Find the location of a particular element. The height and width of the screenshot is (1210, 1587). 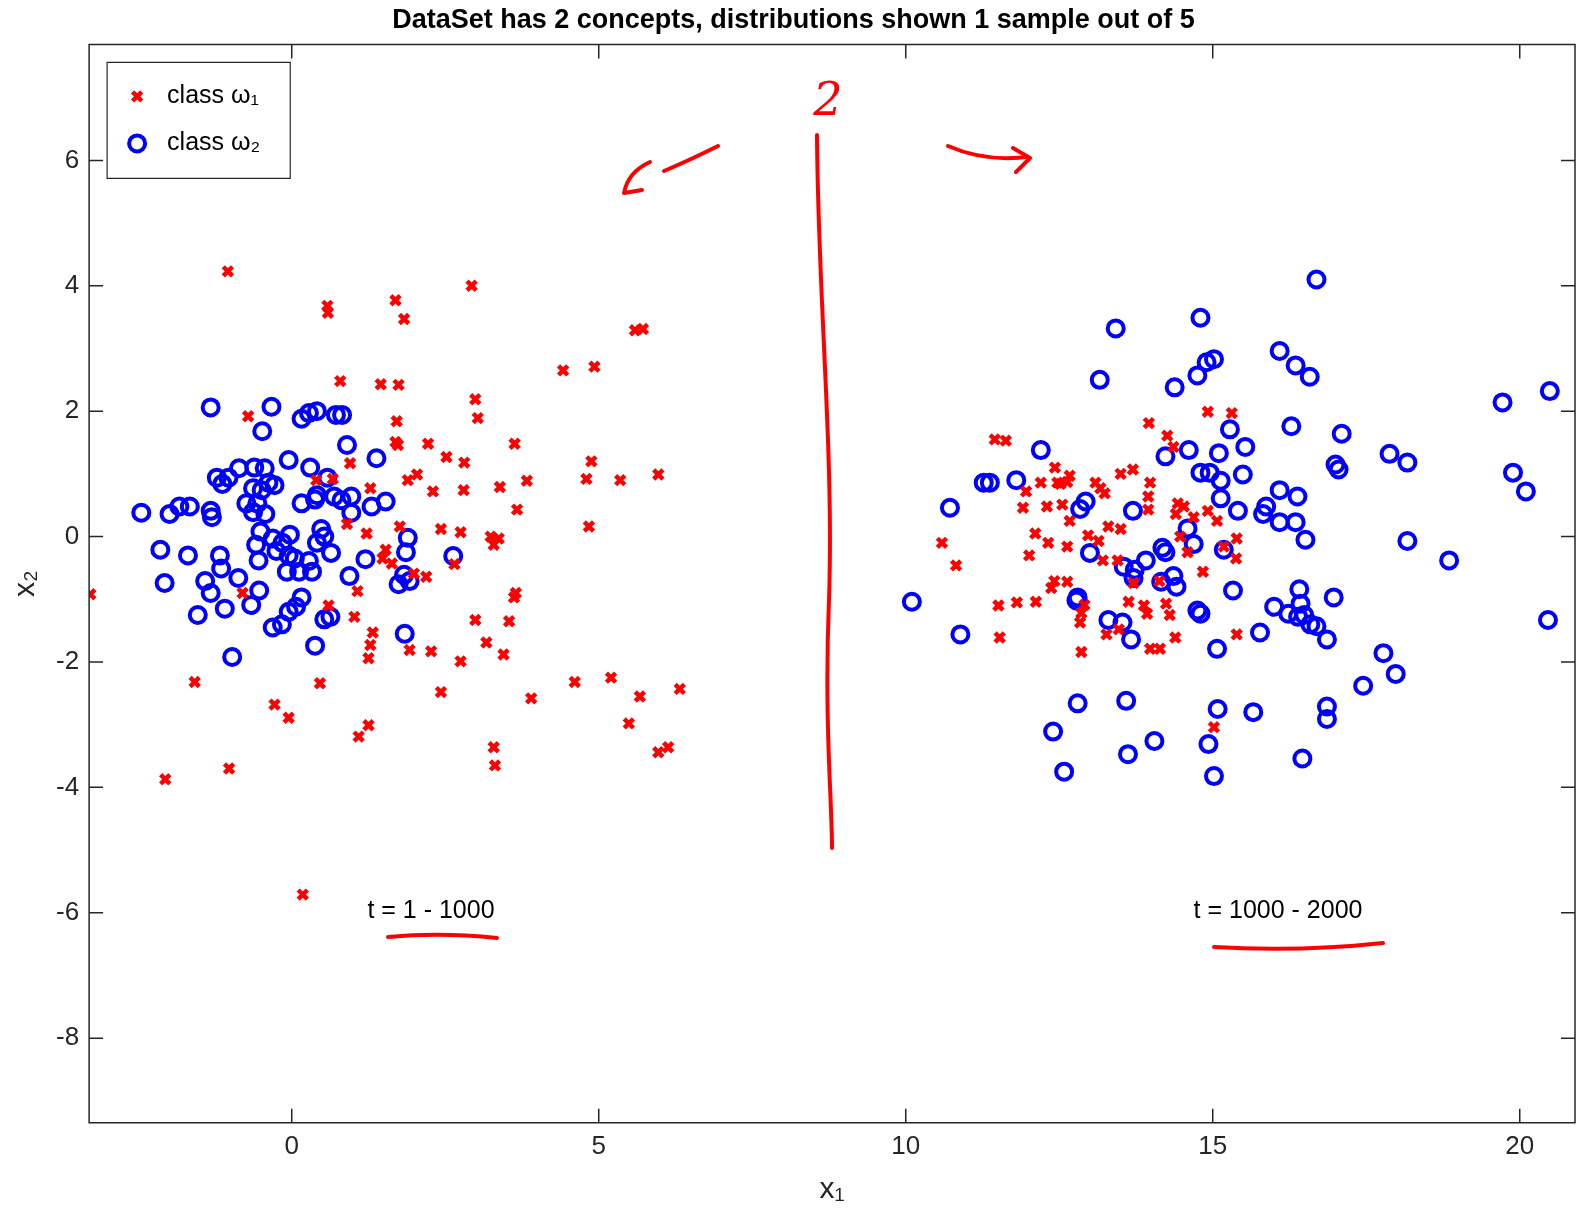

y-axis-title: x₂ is located at coordinates (24, 583).